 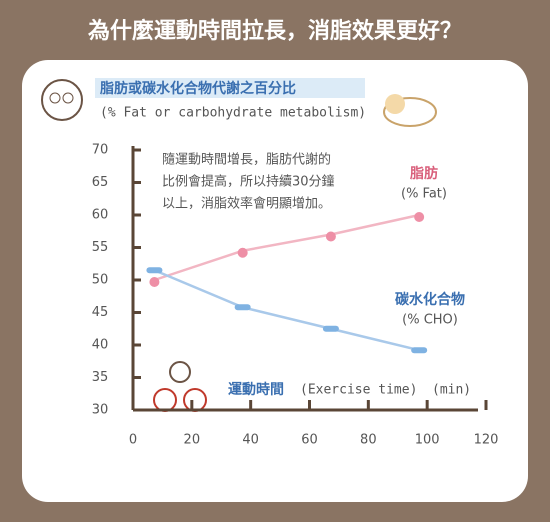 What do you see at coordinates (100, 150) in the screenshot?
I see `y-tick-label: 70` at bounding box center [100, 150].